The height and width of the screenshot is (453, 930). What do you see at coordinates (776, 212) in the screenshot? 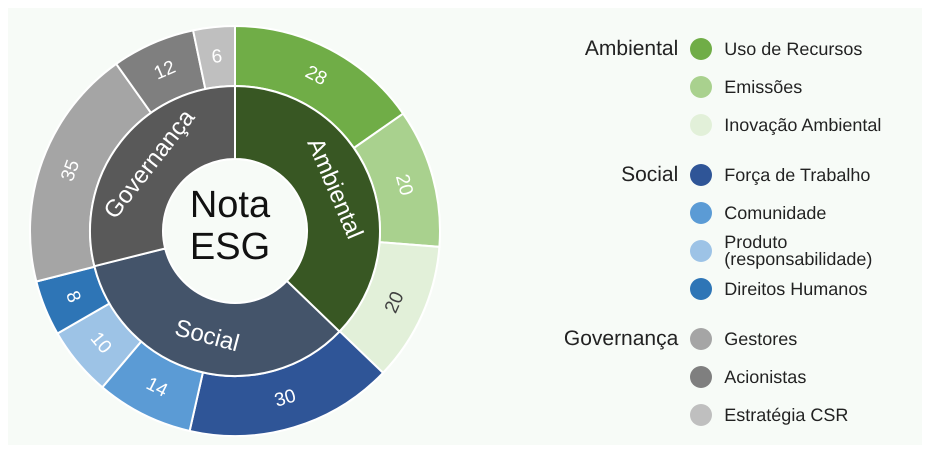
I see `legend-label: Comunidade` at bounding box center [776, 212].